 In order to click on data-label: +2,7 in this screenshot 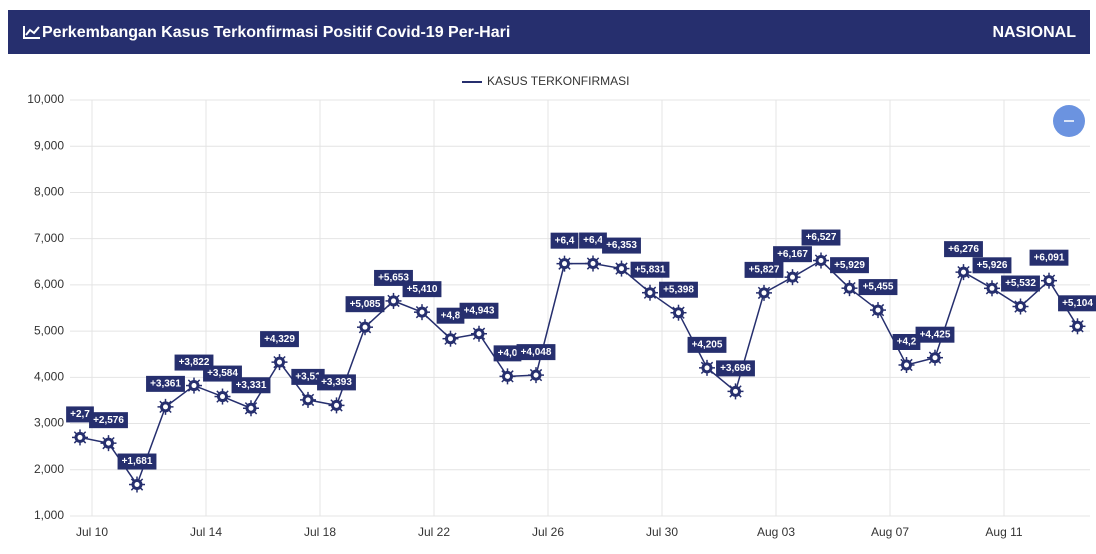, I will do `click(80, 414)`.